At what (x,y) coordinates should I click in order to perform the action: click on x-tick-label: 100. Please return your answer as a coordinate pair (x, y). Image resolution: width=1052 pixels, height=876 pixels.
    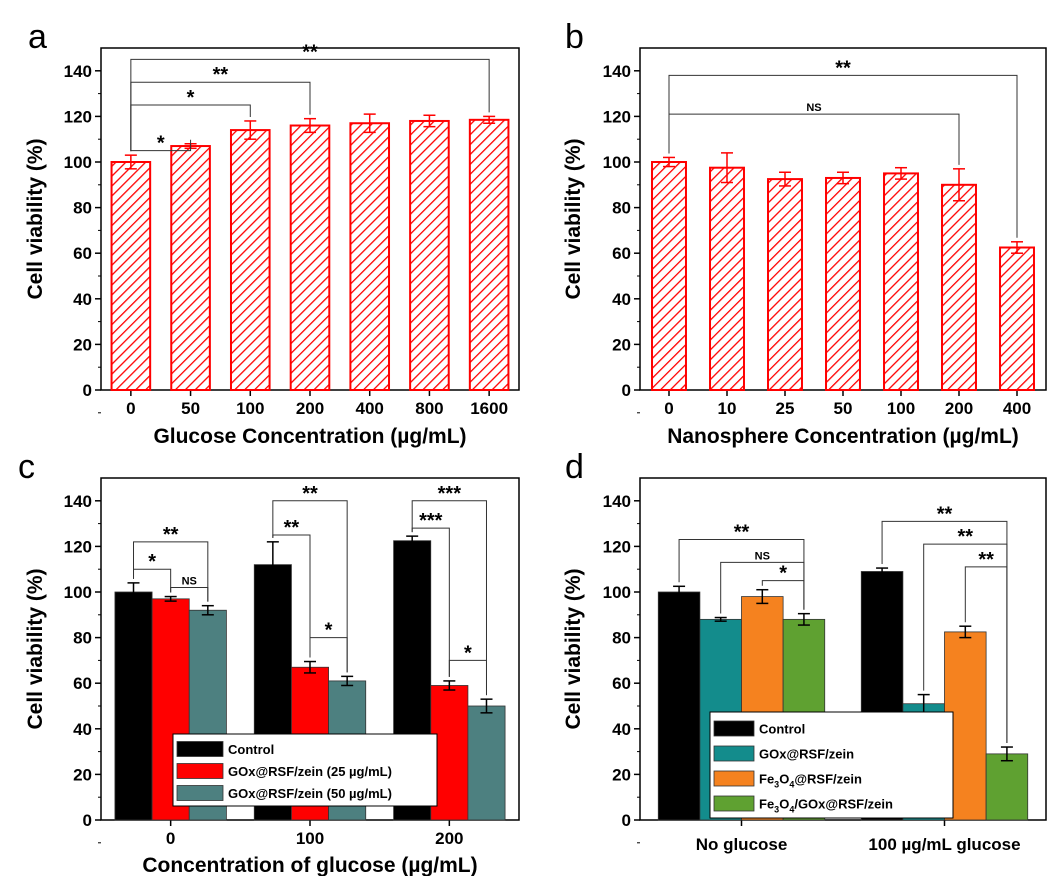
    Looking at the image, I should click on (901, 408).